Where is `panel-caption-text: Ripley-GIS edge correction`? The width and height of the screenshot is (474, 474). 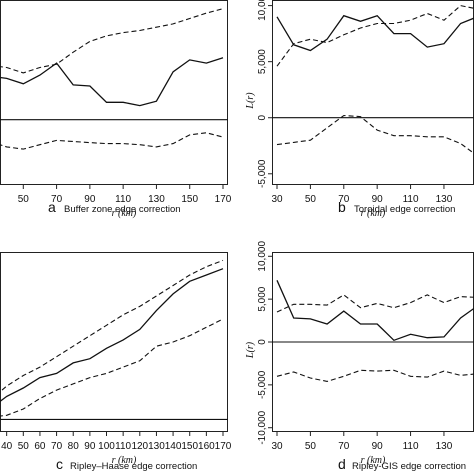
panel-caption-text: Ripley-GIS edge correction is located at coordinates (409, 466).